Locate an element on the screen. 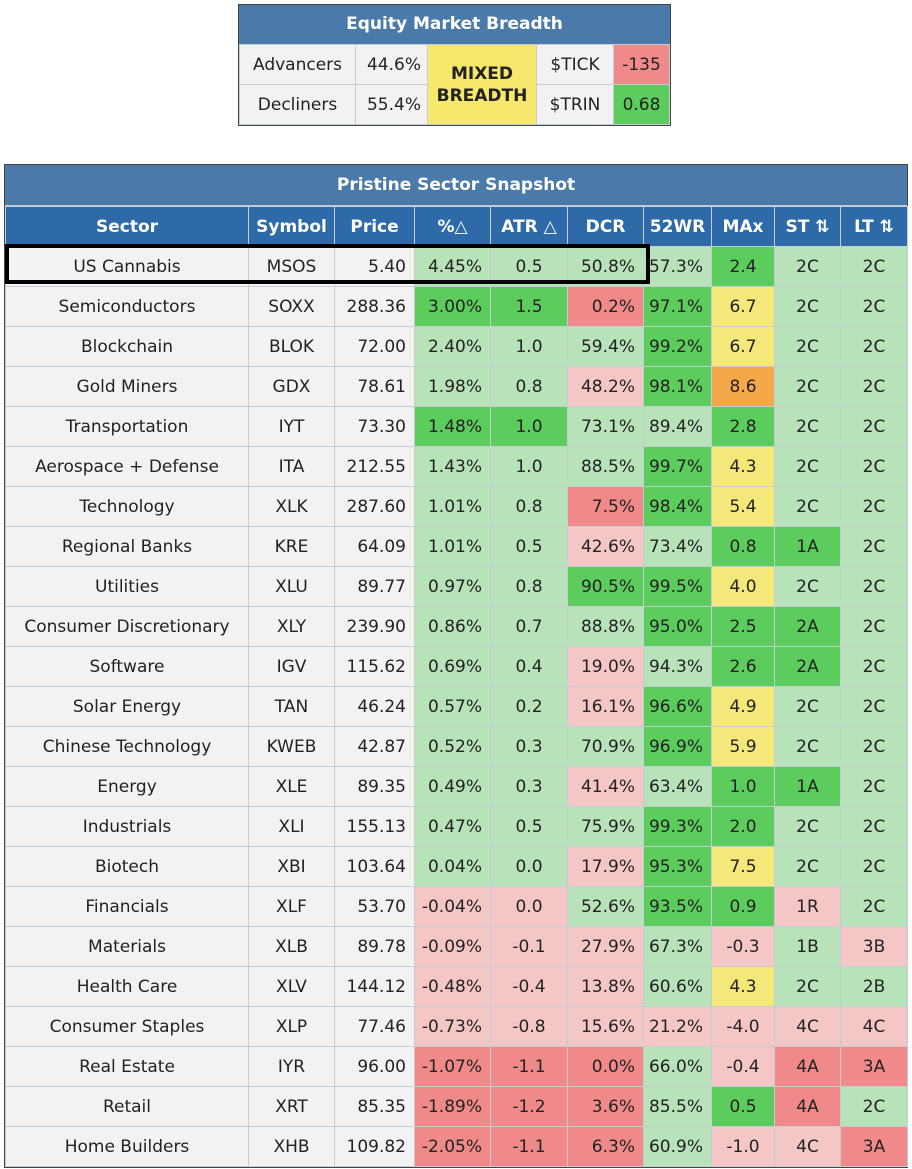 The height and width of the screenshot is (1169, 912). cell-dcr: 48.2% is located at coordinates (605, 386).